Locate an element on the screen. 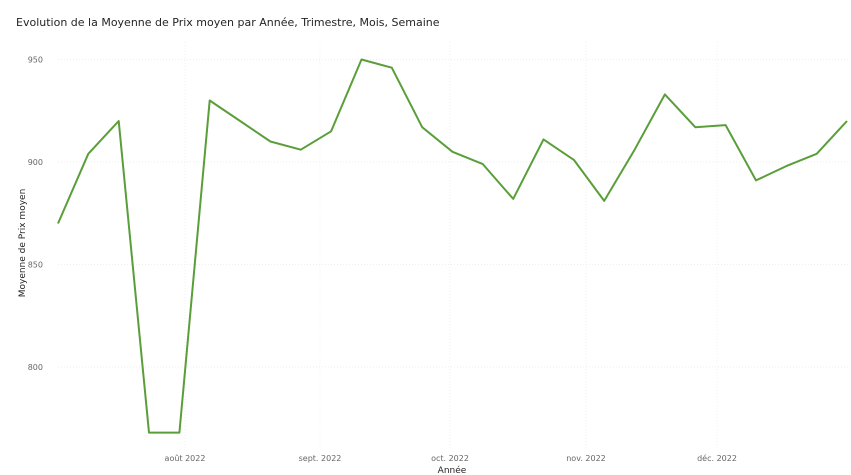  y-axis-ticks: 800 850 900 950 is located at coordinates (35, 214).